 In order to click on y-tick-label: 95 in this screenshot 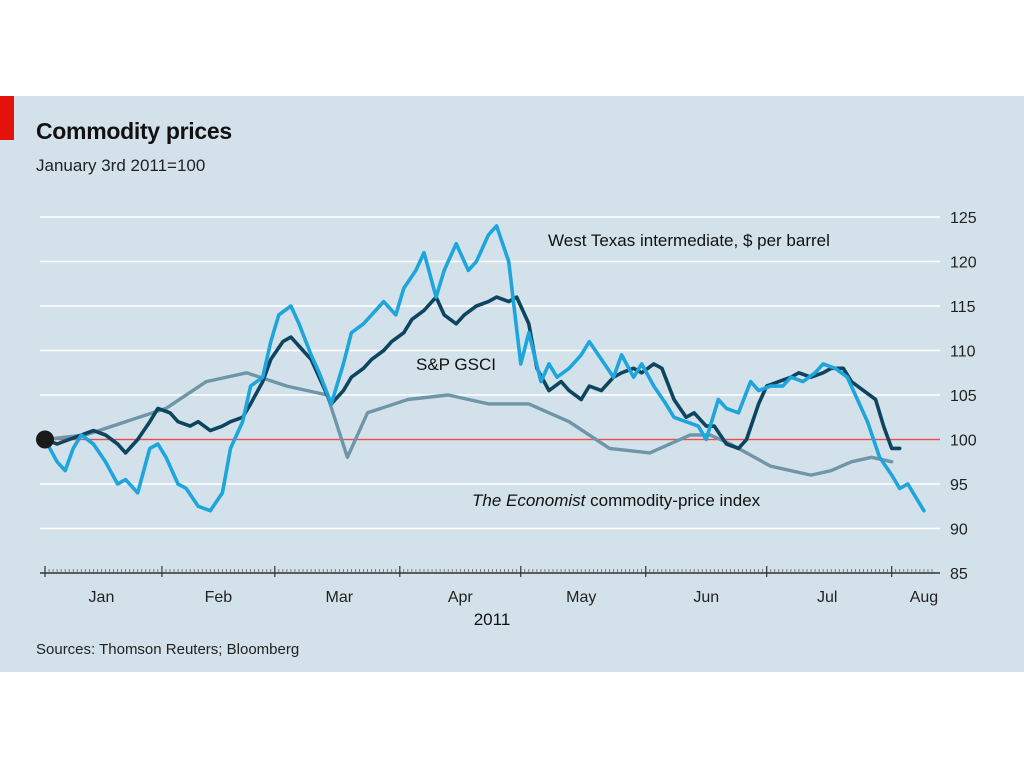, I will do `click(959, 485)`.